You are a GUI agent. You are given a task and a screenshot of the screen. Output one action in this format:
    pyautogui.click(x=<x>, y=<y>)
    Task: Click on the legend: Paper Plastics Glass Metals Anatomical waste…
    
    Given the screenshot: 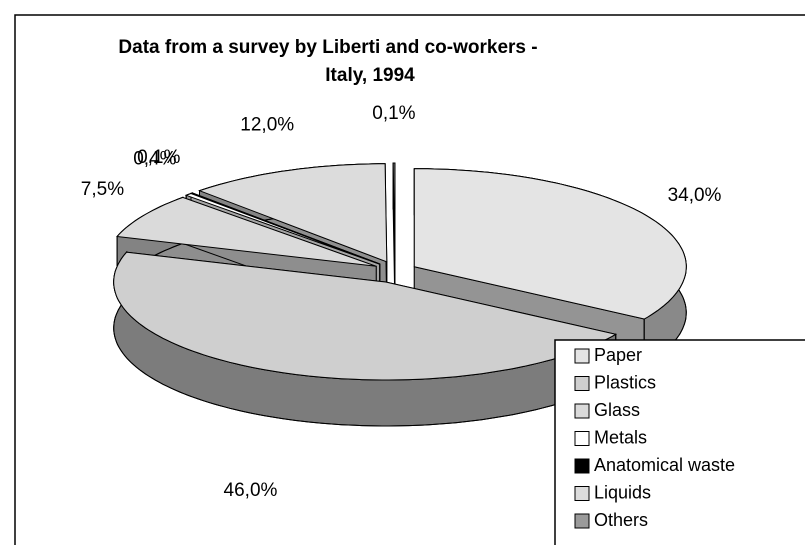 What is the action you would take?
    pyautogui.click(x=654, y=437)
    